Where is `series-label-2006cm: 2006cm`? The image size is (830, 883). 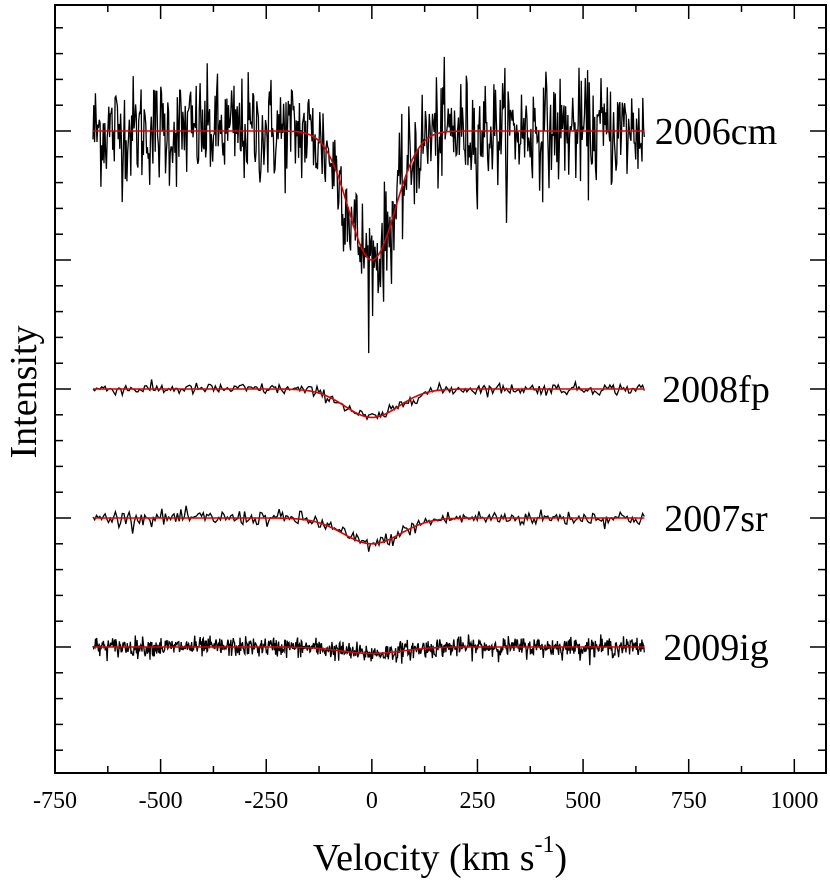
series-label-2006cm: 2006cm is located at coordinates (716, 132).